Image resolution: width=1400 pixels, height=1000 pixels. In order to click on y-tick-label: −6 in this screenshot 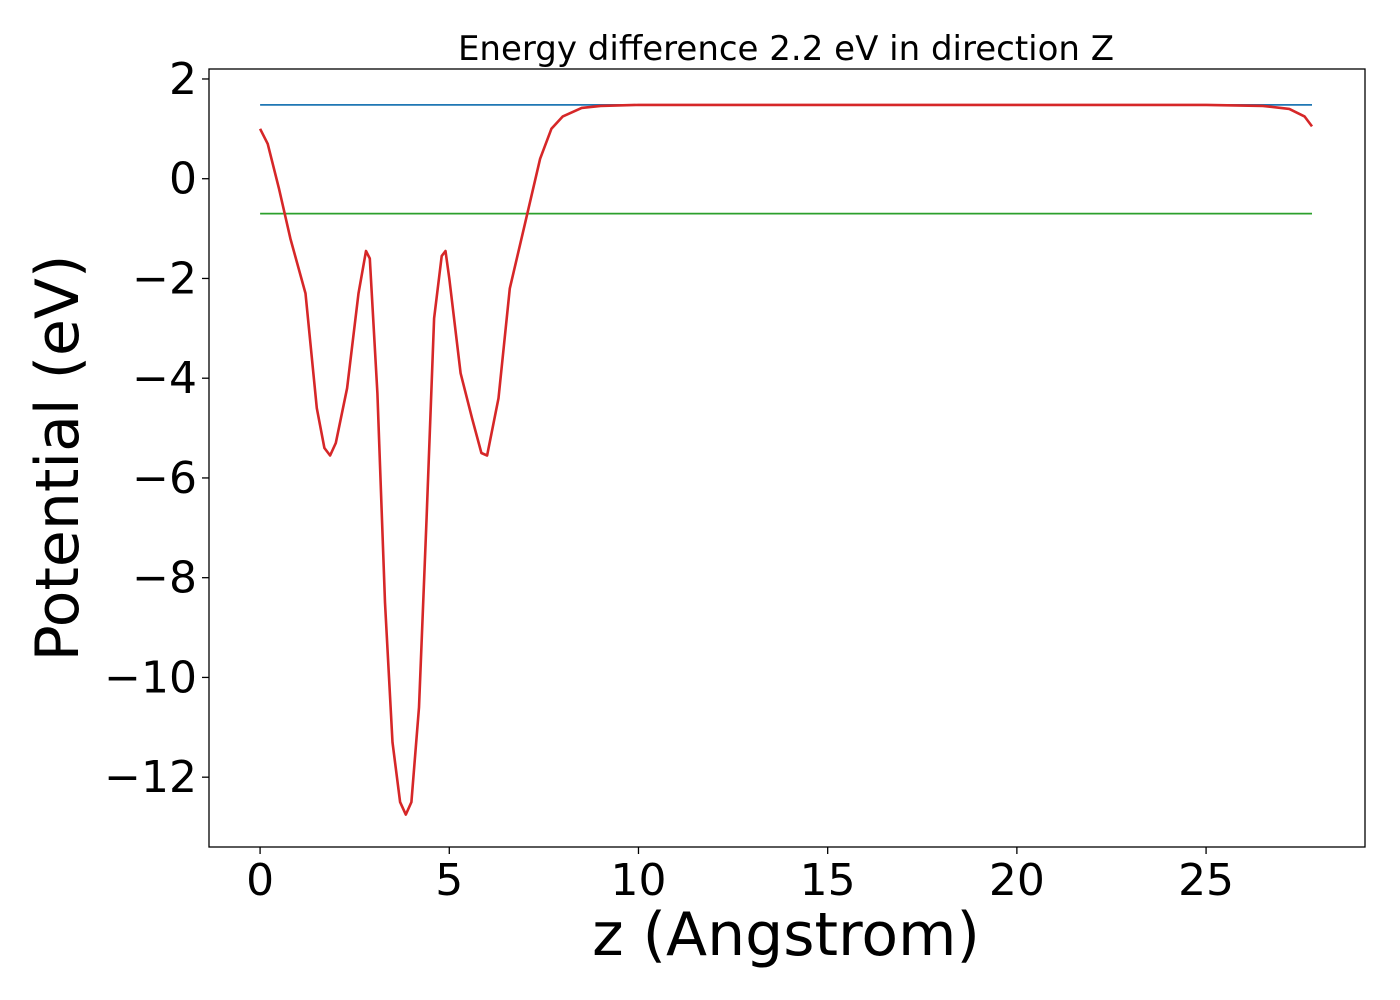, I will do `click(164, 478)`.